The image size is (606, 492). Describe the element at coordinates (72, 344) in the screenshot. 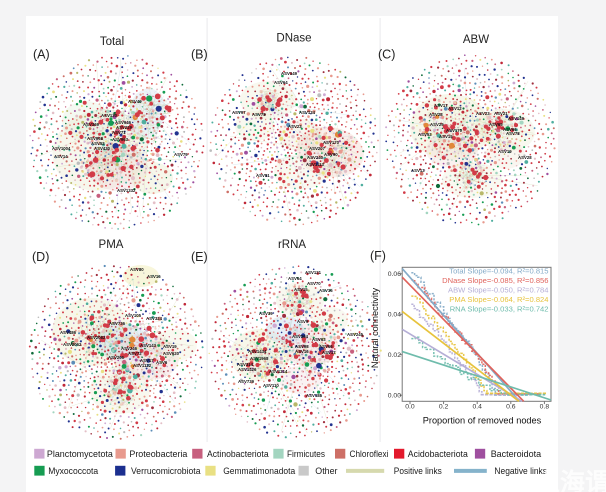

I see `svg-text: ASV2062` at that location.